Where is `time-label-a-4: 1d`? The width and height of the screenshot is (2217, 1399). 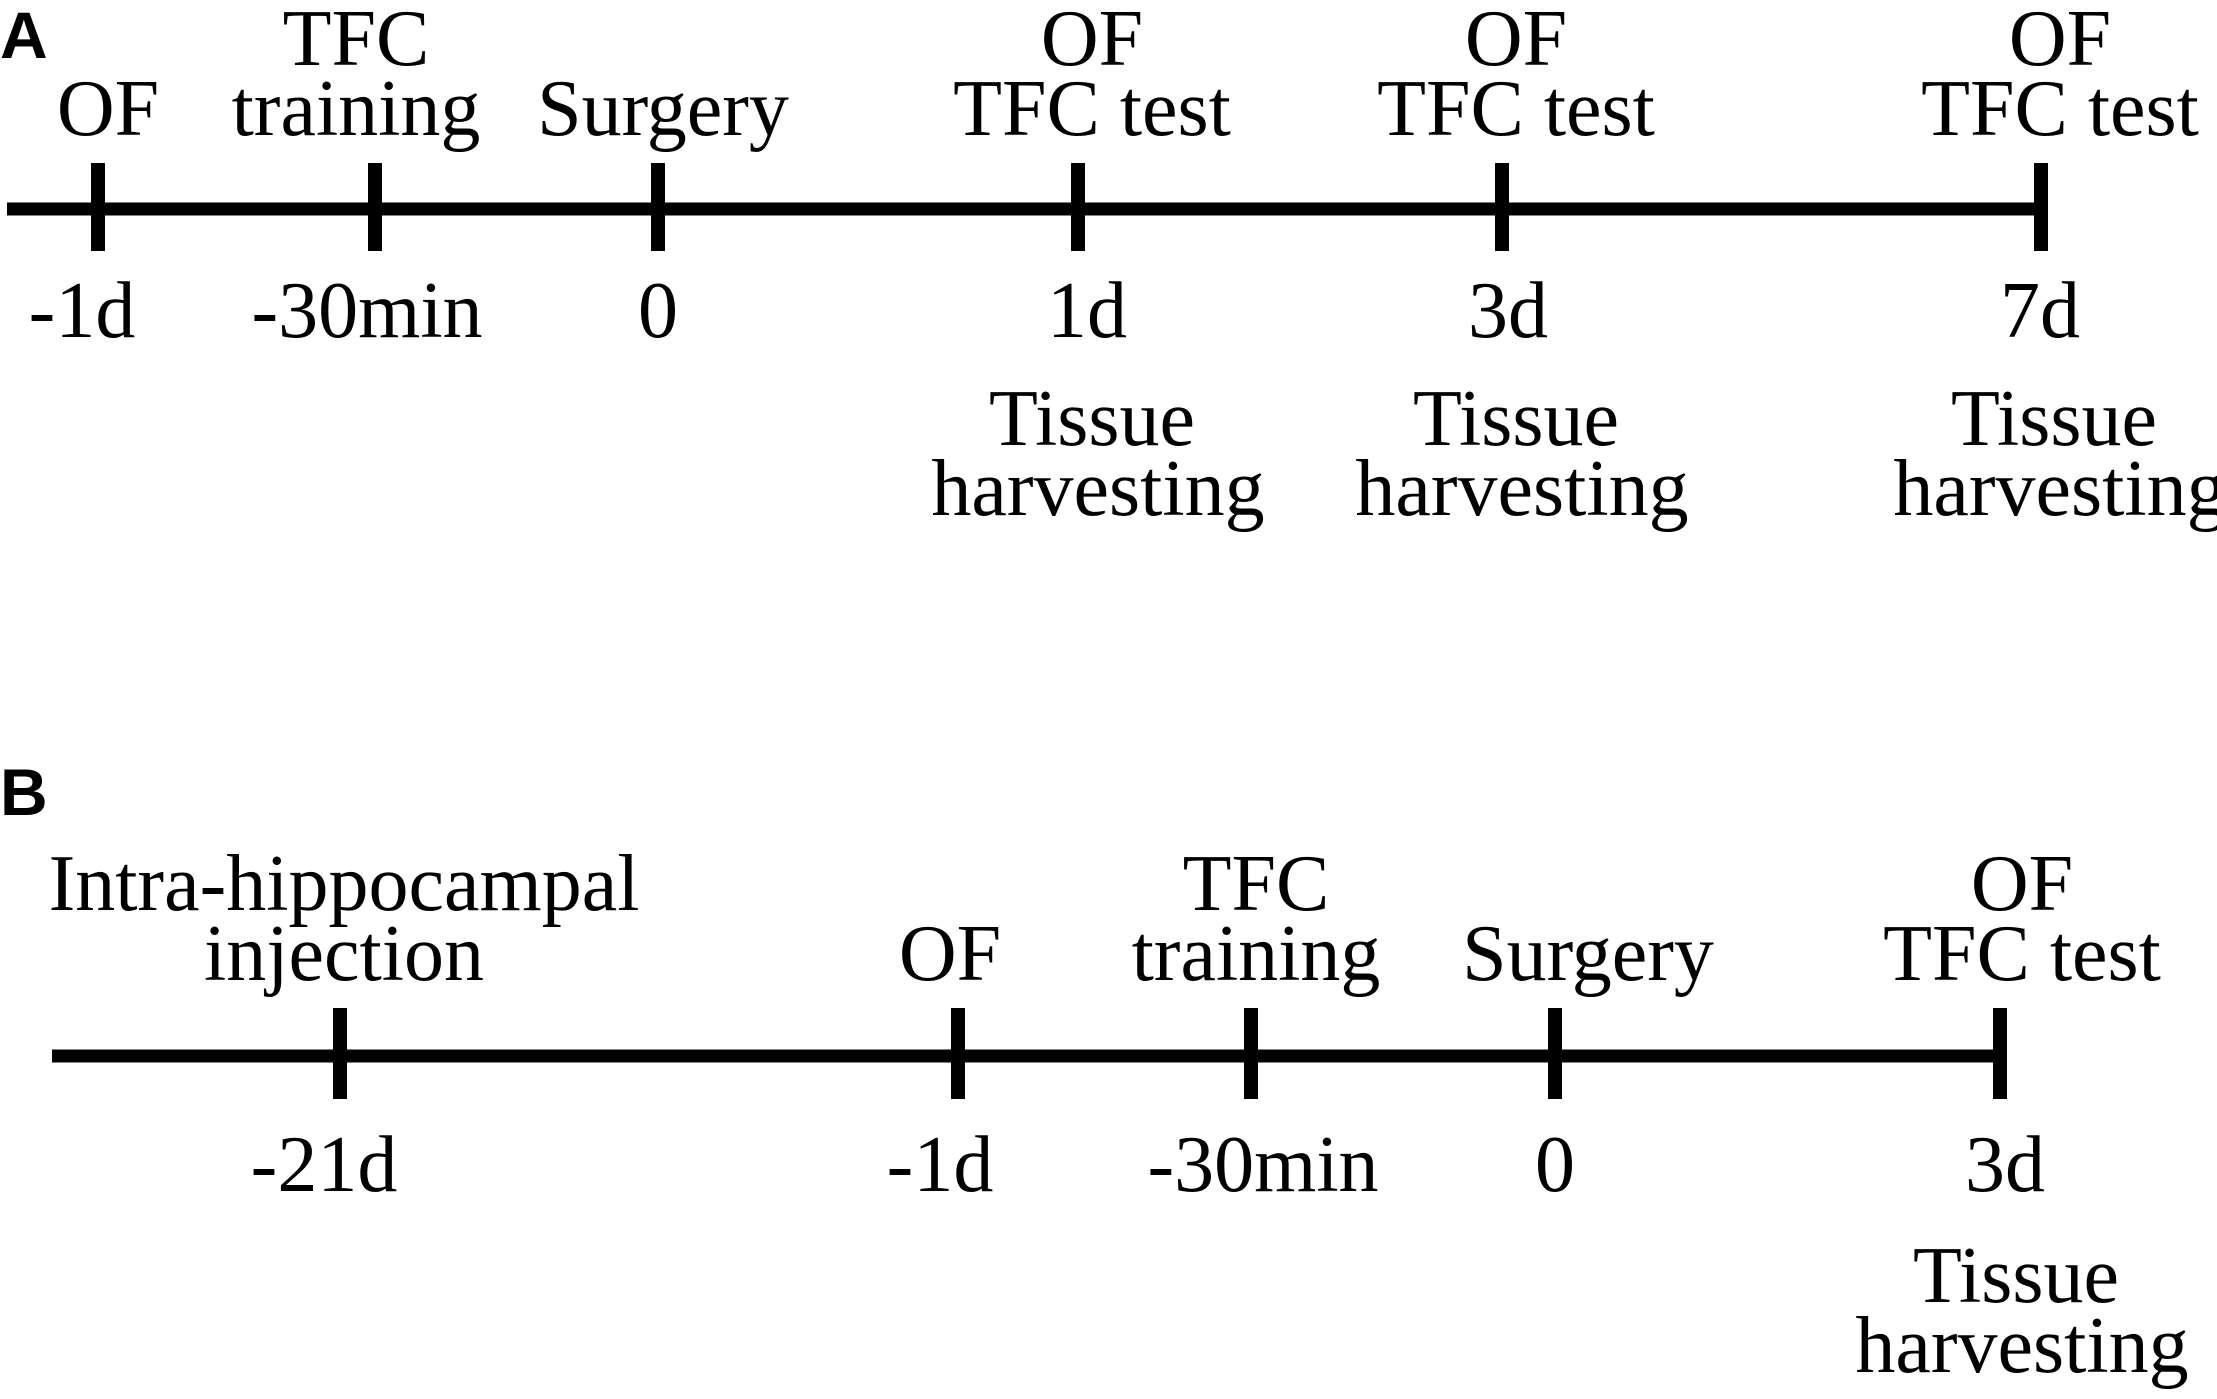 time-label-a-4: 1d is located at coordinates (1087, 311).